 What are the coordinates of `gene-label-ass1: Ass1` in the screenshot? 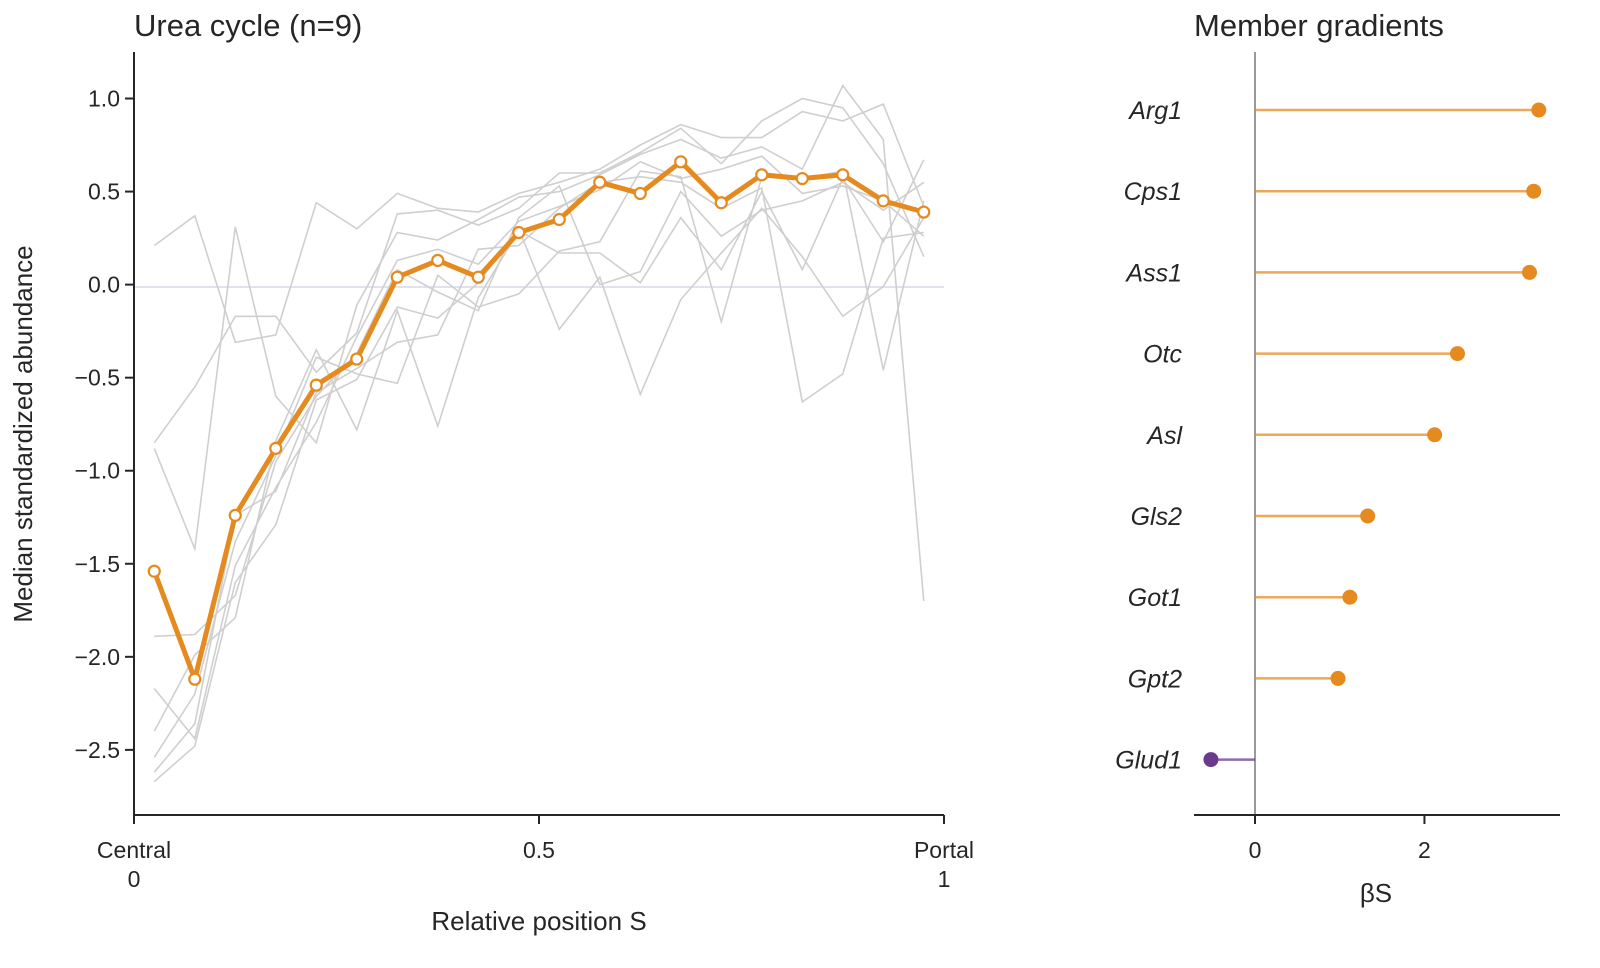 It's located at (1153, 273).